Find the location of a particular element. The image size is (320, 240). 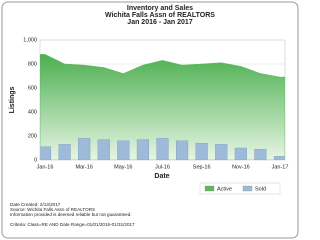

legend: Active Sold is located at coordinates (240, 188).